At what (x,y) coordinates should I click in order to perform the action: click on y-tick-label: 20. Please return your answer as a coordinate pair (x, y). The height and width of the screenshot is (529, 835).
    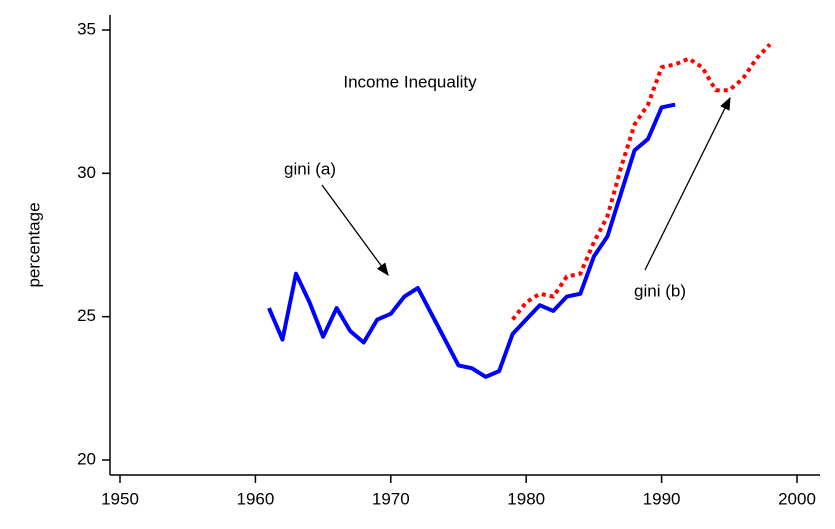
    Looking at the image, I should click on (86, 458).